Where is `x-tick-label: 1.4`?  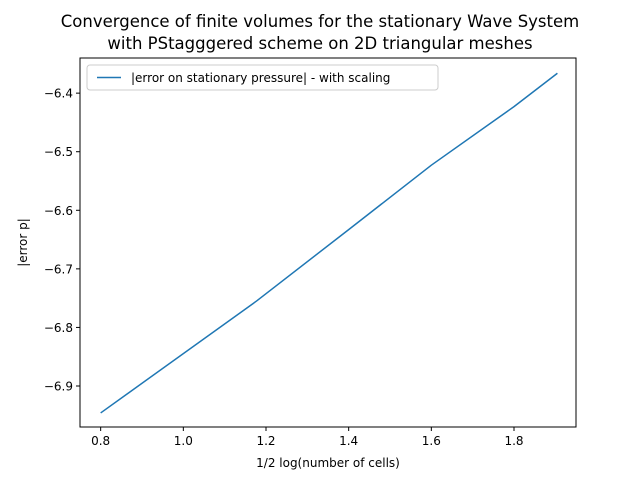
x-tick-label: 1.4 is located at coordinates (348, 441).